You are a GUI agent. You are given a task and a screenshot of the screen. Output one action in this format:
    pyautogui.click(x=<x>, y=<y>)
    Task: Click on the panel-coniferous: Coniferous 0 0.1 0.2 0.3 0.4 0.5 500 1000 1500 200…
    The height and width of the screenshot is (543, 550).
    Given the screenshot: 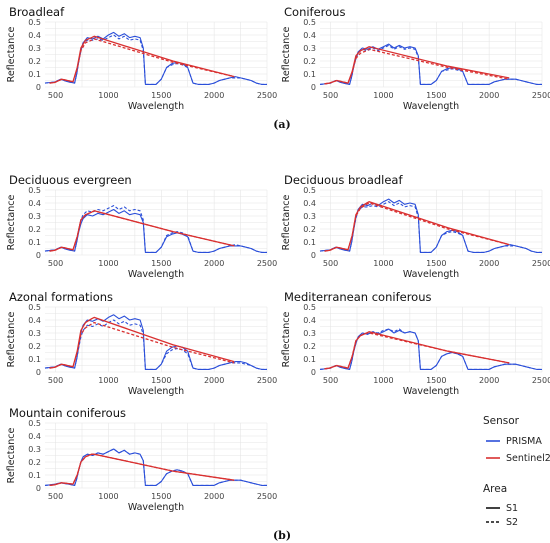 What is the action you would take?
    pyautogui.click(x=415, y=58)
    